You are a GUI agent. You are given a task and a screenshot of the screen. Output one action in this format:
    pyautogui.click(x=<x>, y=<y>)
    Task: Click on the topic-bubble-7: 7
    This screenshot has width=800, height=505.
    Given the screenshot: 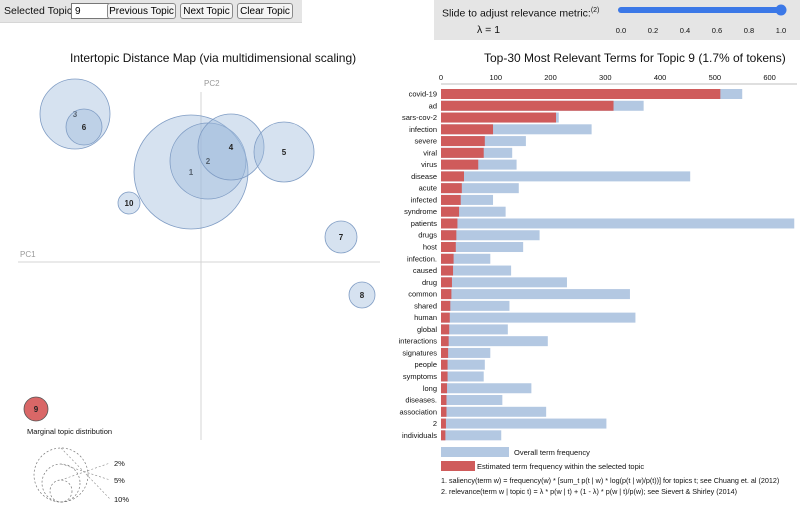 What is the action you would take?
    pyautogui.click(x=341, y=237)
    